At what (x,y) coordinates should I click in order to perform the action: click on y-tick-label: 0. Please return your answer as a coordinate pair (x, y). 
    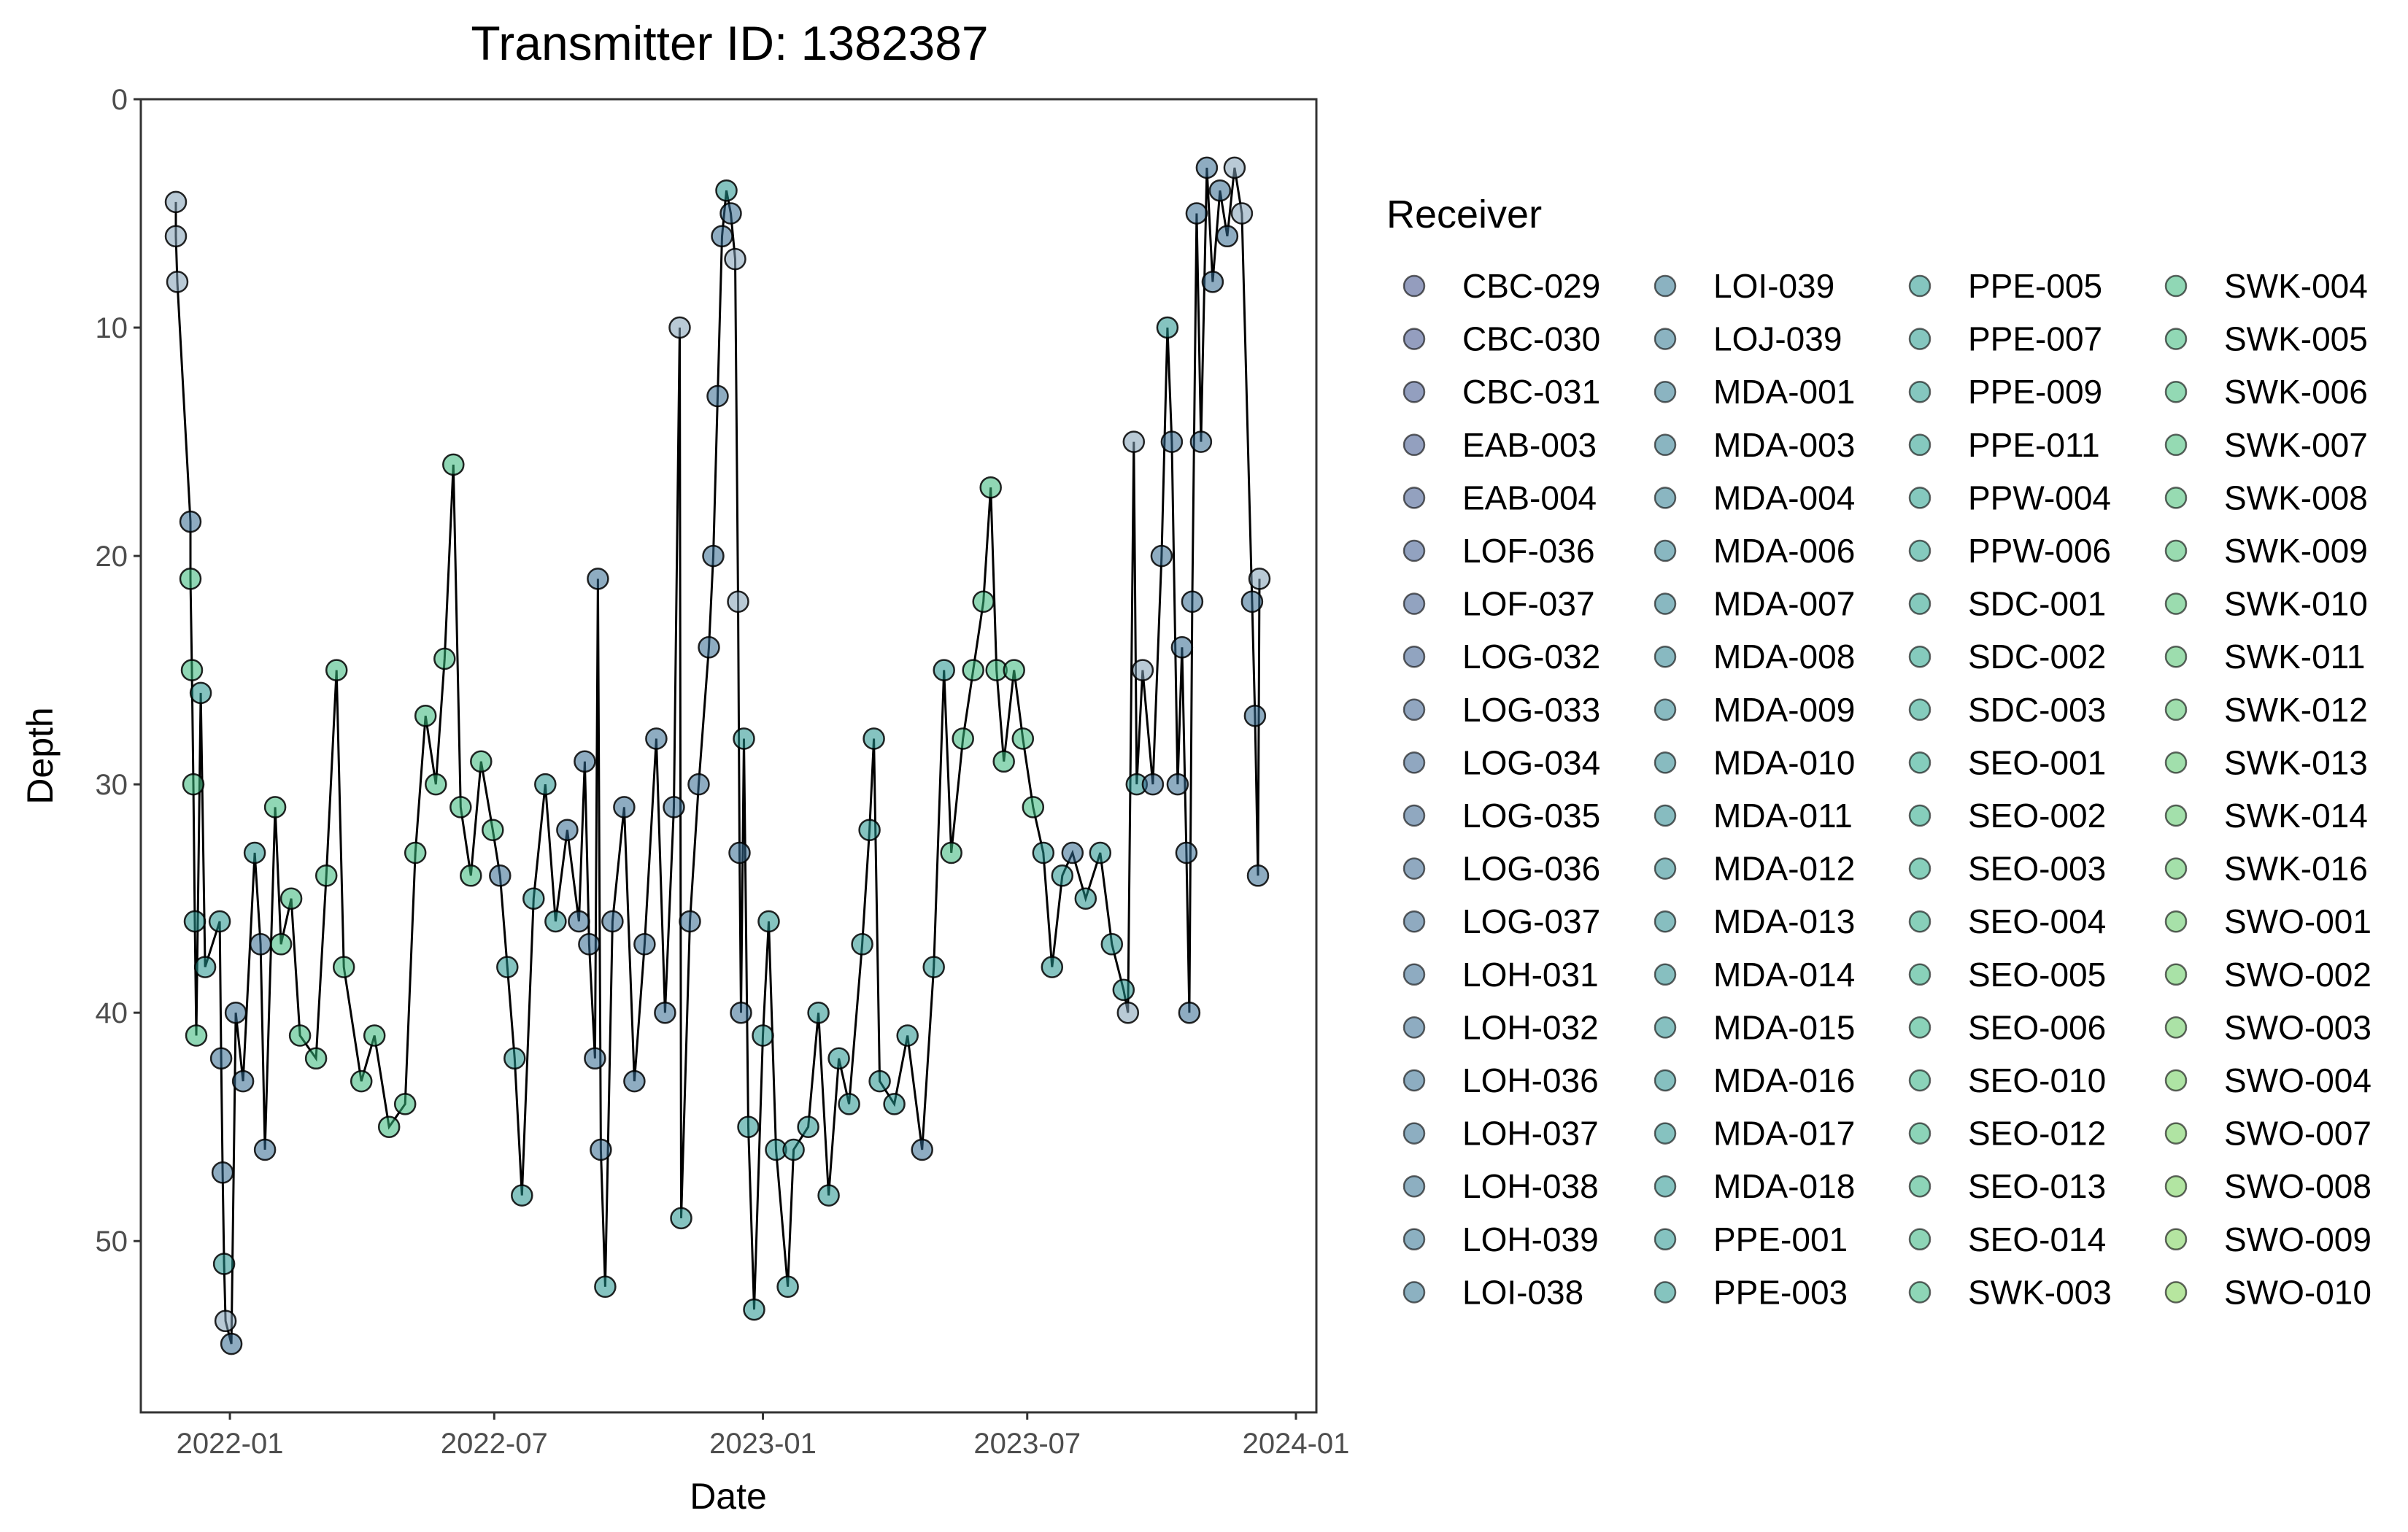
    Looking at the image, I should click on (120, 100).